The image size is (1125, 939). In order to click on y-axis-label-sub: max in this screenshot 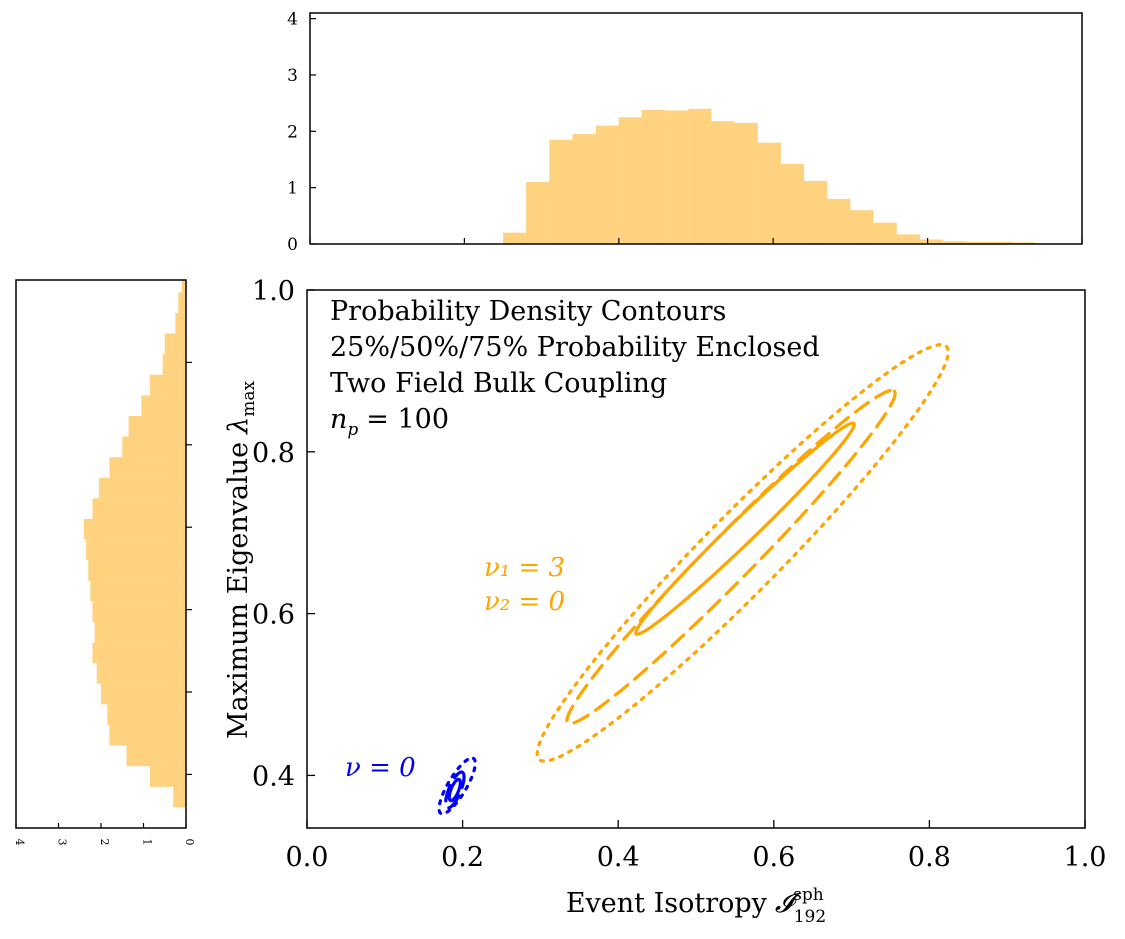, I will do `click(249, 399)`.